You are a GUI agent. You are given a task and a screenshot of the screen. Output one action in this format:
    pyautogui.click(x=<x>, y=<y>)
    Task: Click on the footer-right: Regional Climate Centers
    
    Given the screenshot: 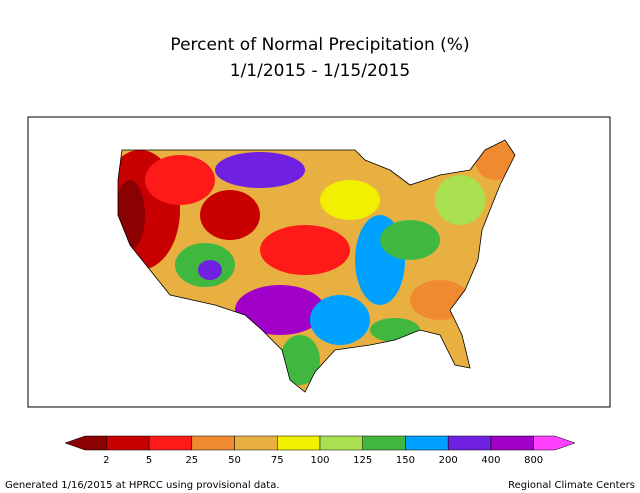 What is the action you would take?
    pyautogui.click(x=571, y=485)
    